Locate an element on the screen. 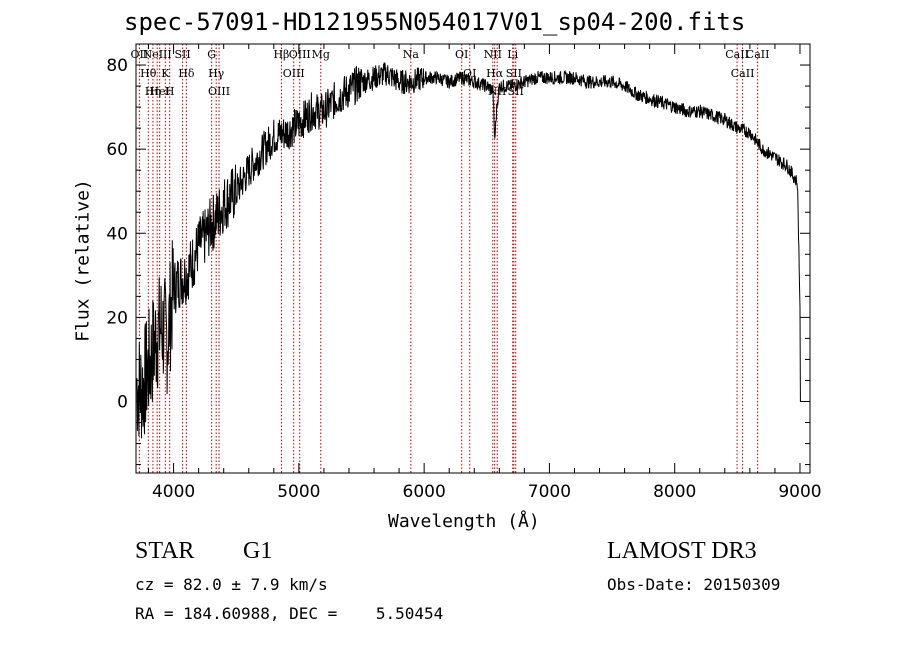 The width and height of the screenshot is (900, 649). spectral-line-label: HeI is located at coordinates (159, 91).